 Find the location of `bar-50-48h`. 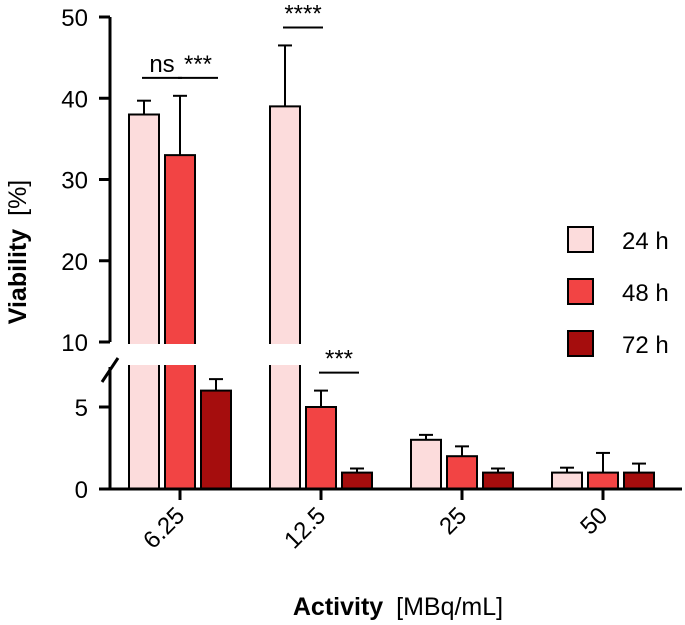

bar-50-48h is located at coordinates (603, 481).